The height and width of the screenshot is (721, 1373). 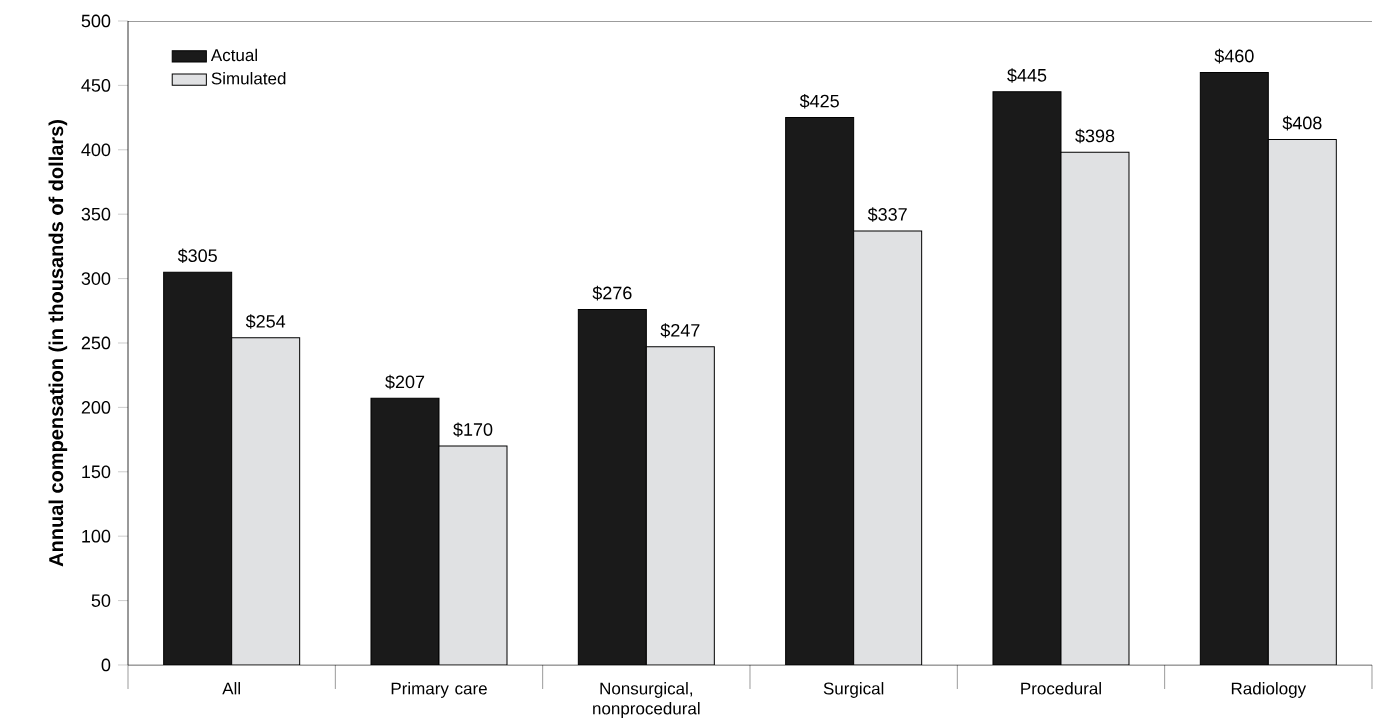 I want to click on legend-label: Simulated, so click(x=248, y=78).